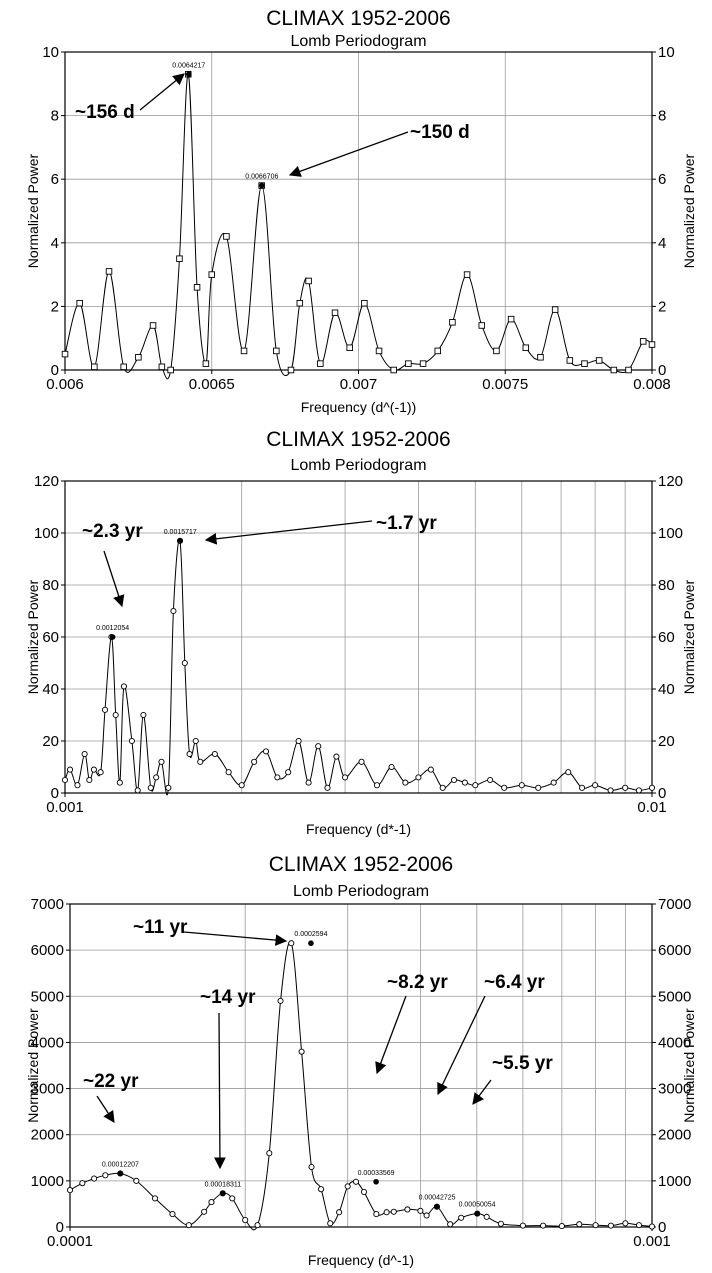 Image resolution: width=712 pixels, height=1273 pixels. Describe the element at coordinates (505, 384) in the screenshot. I see `x-tick-label: 0.0075` at that location.